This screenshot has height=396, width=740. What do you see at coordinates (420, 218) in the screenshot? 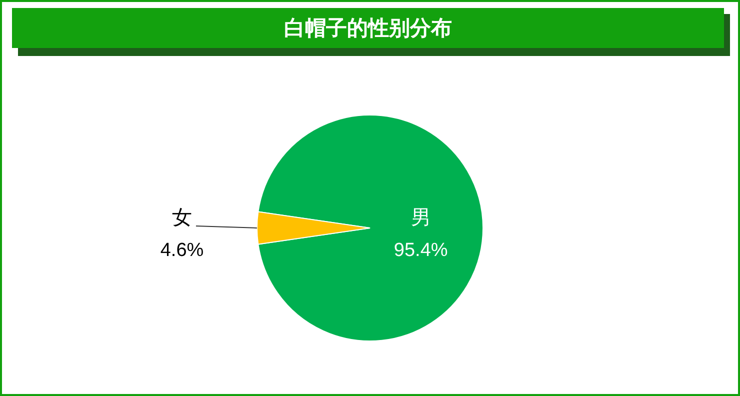
I see `slice-label: 男` at bounding box center [420, 218].